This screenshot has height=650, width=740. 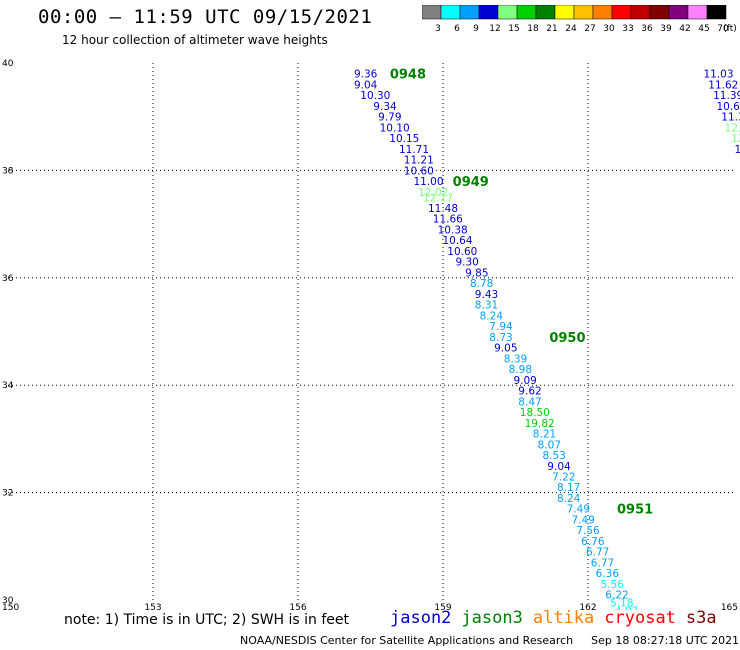 I want to click on wave-height-value: 11.71, so click(x=414, y=150).